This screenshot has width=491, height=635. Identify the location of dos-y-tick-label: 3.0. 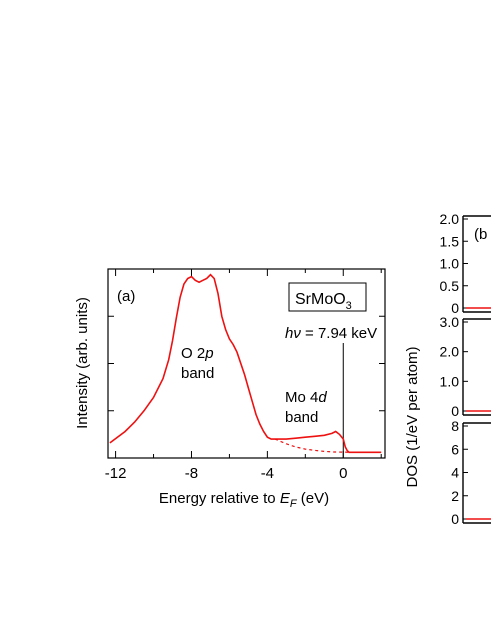
(450, 322).